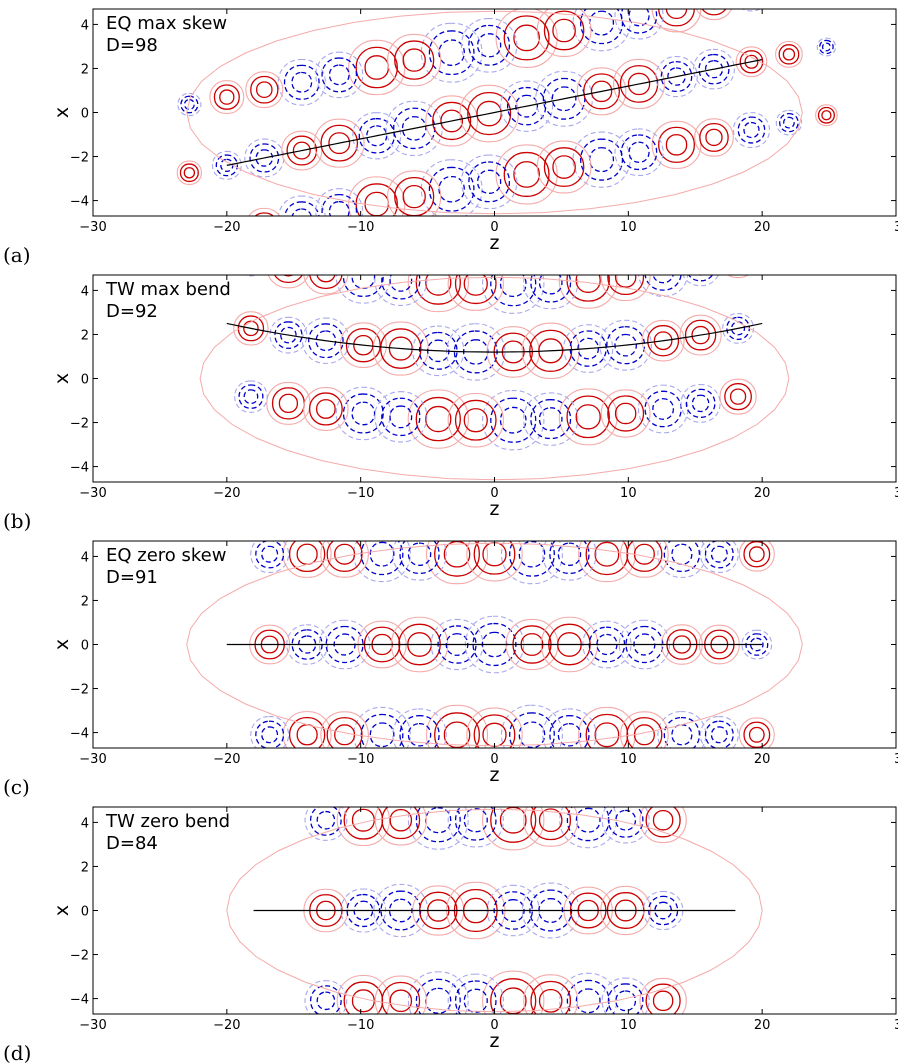 The height and width of the screenshot is (1063, 898). What do you see at coordinates (62, 378) in the screenshot?
I see `y-axis-label: x` at bounding box center [62, 378].